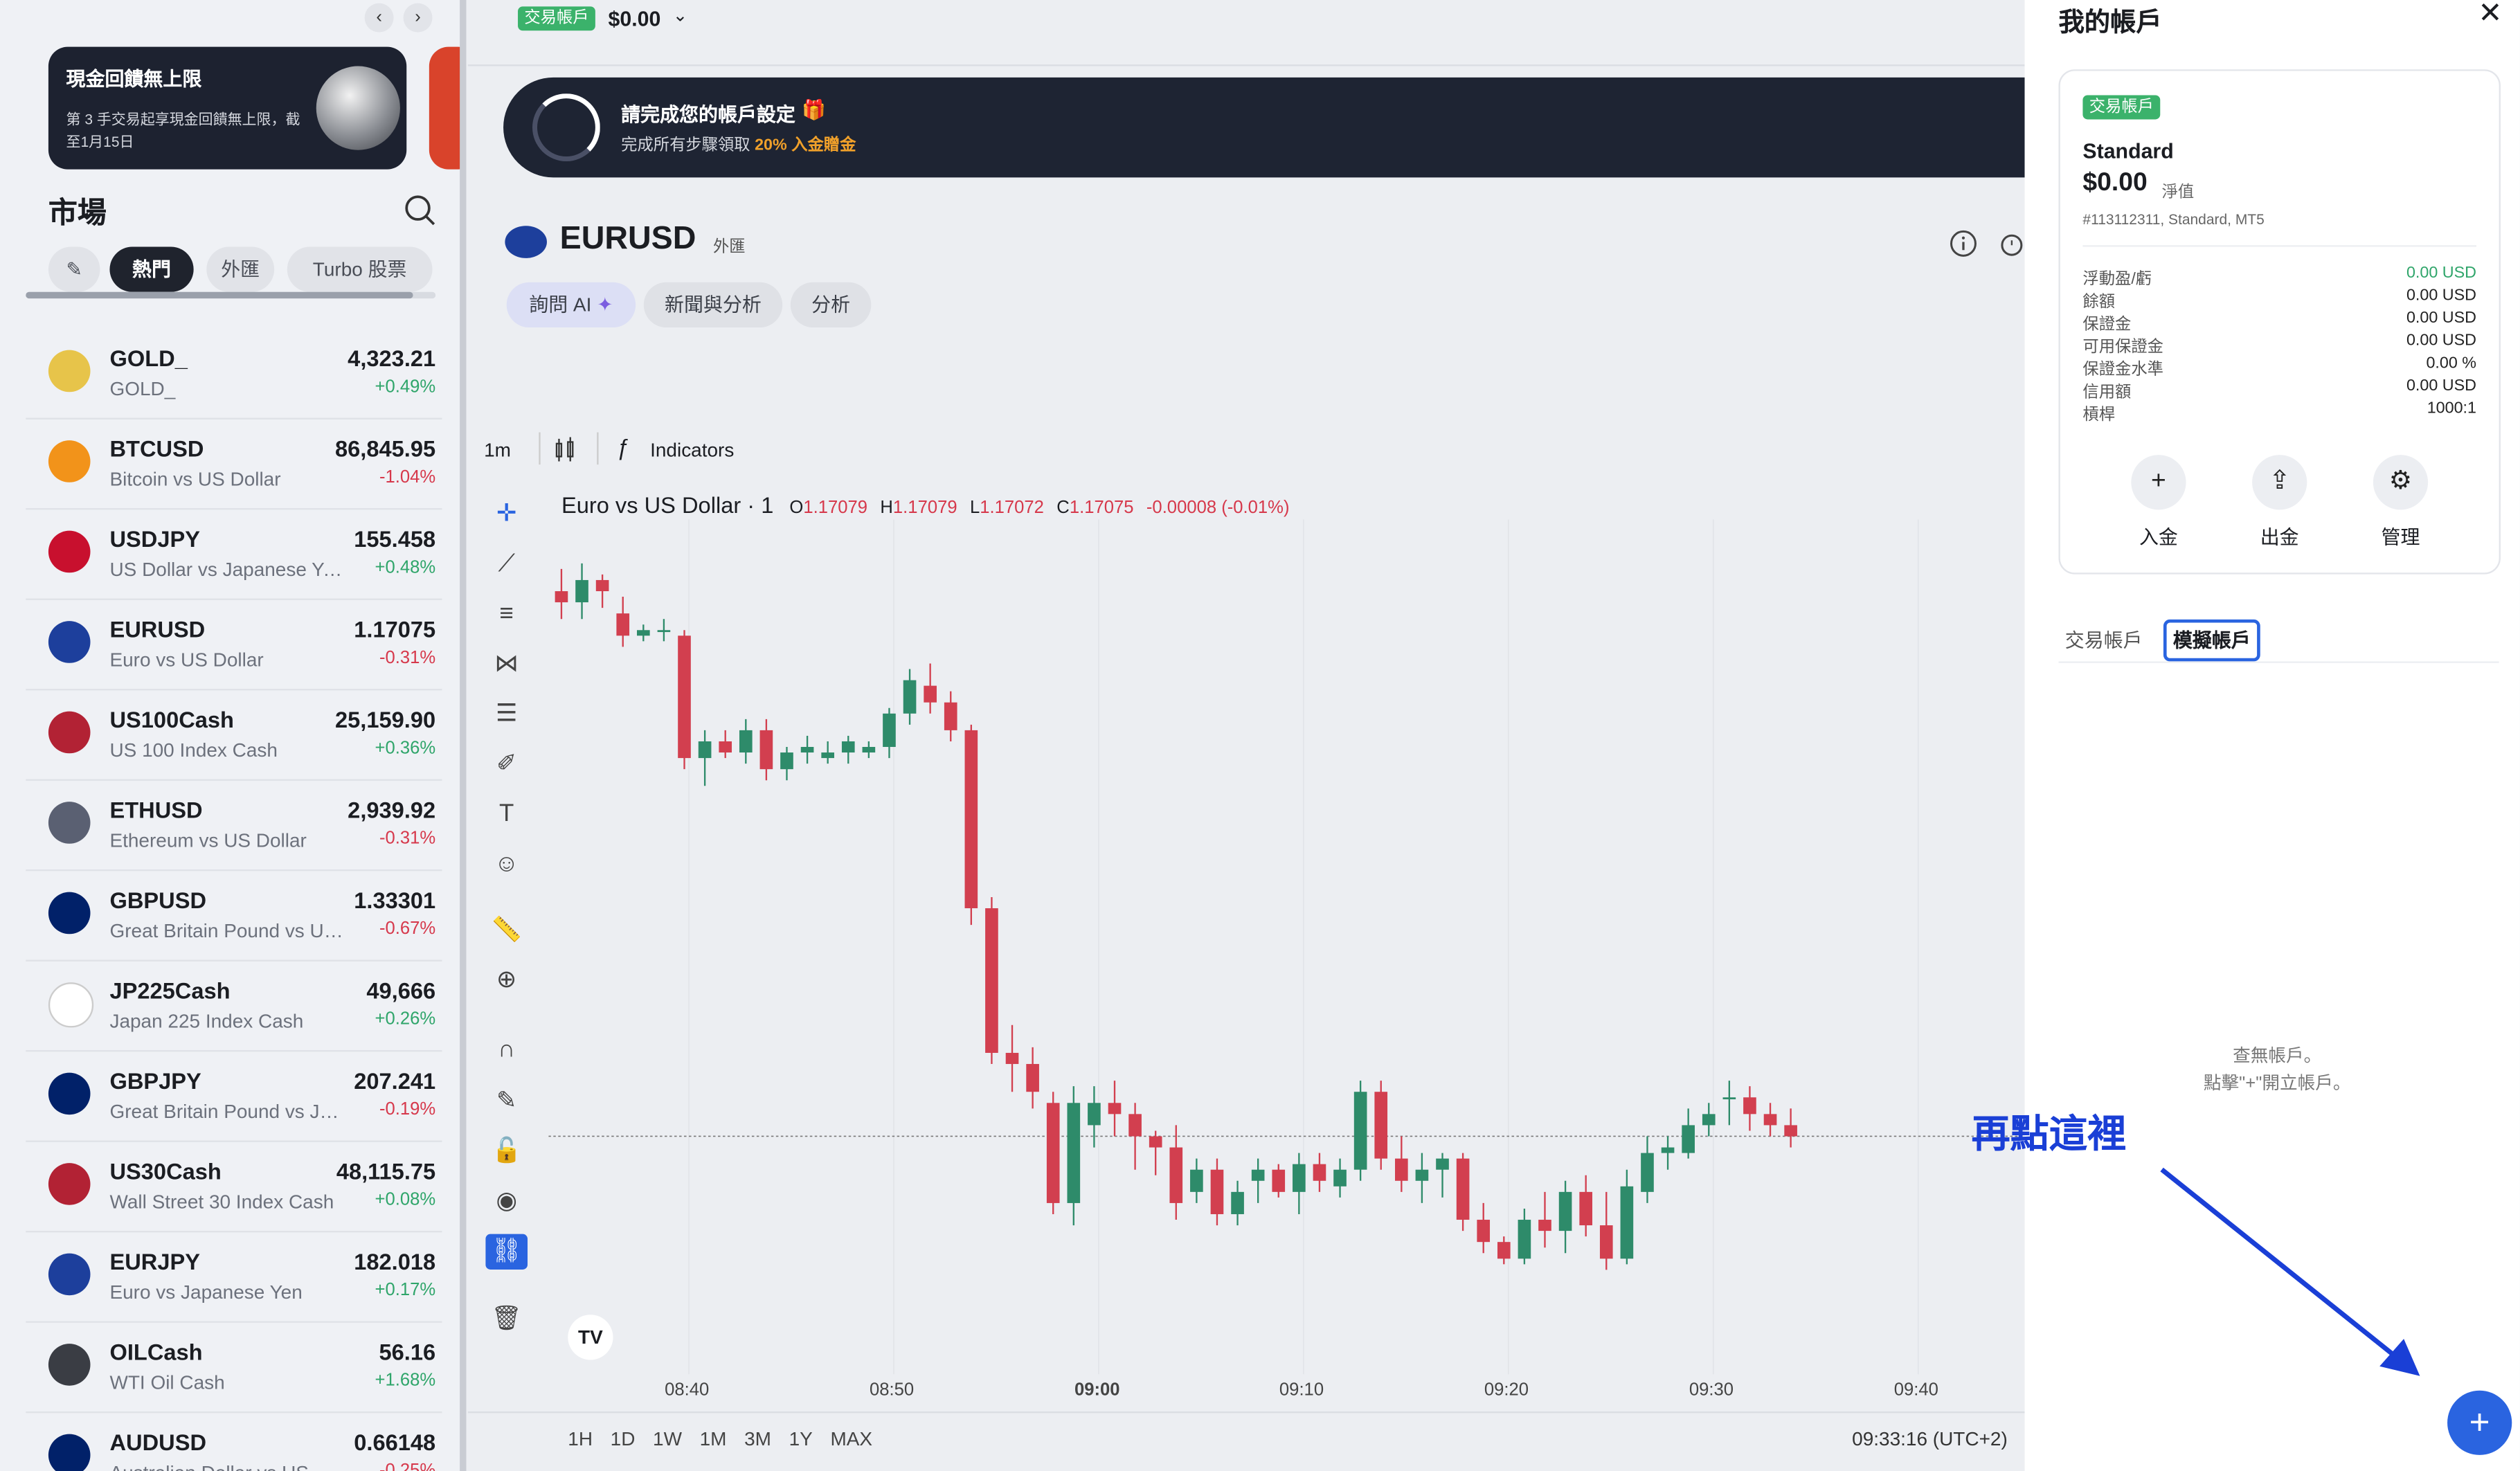 Image resolution: width=2520 pixels, height=1471 pixels. What do you see at coordinates (2277, 1071) in the screenshot?
I see `empty-state: 查無帳戶。 點擊"+"開立帳戶。` at bounding box center [2277, 1071].